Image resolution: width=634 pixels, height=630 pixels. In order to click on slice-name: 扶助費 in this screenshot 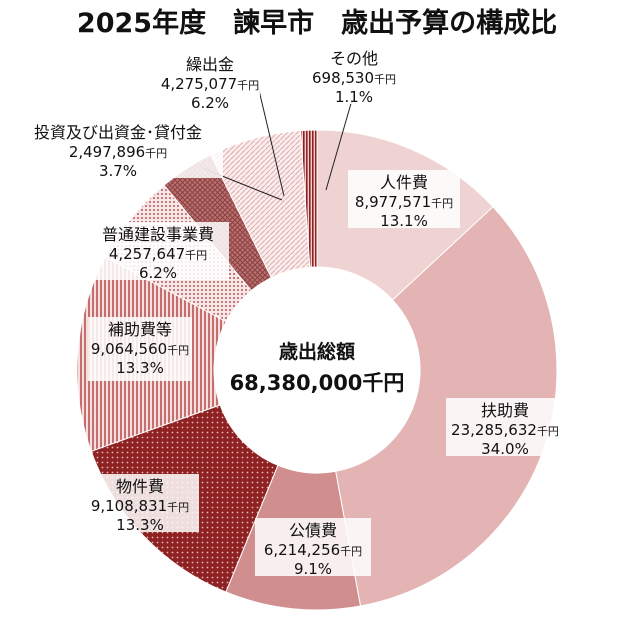, I will do `click(505, 410)`.